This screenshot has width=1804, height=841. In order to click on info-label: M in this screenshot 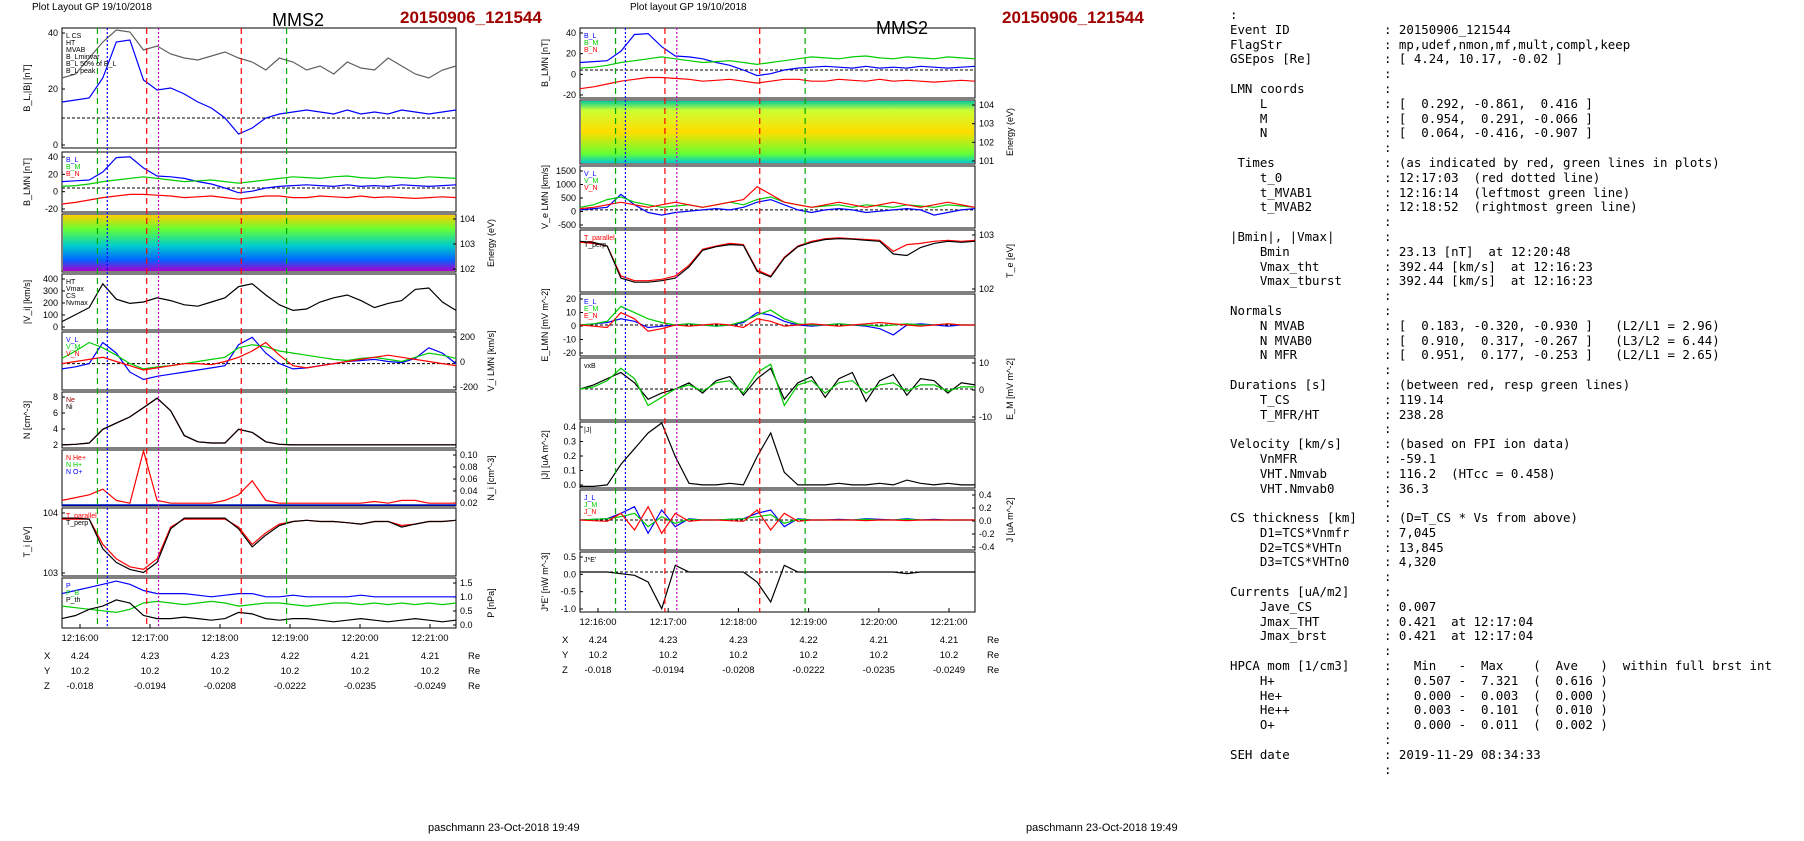, I will do `click(1249, 118)`.